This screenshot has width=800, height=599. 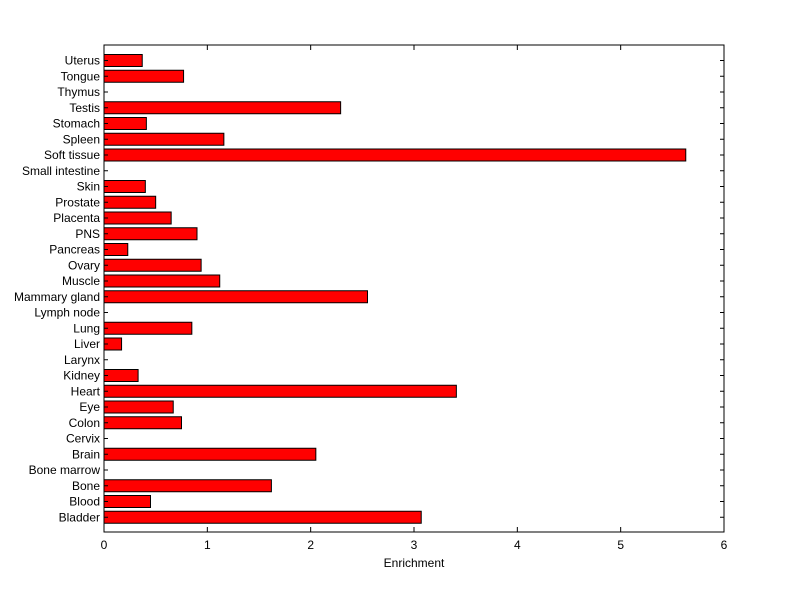 I want to click on bar-brain, so click(x=210, y=454).